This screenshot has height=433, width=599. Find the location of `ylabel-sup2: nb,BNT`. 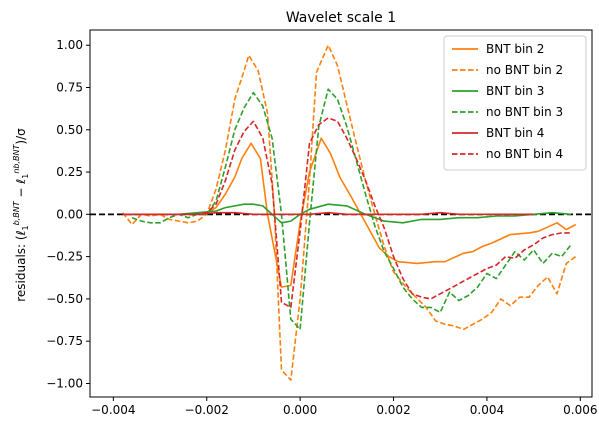

ylabel-sup2: nb,BNT is located at coordinates (16, 158).